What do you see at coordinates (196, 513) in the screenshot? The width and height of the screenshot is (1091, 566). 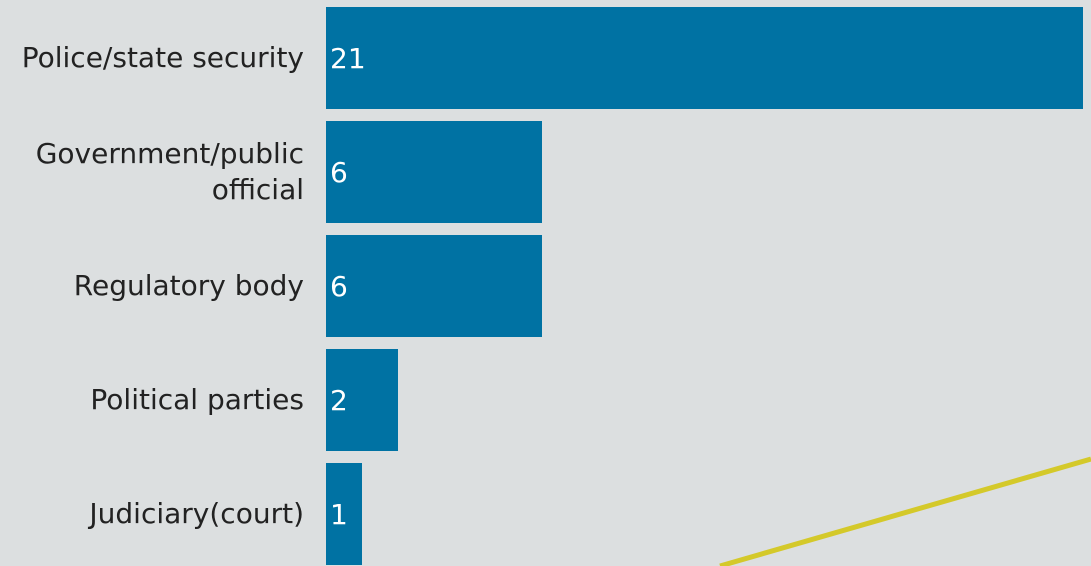 I see `category-label: Judiciary(court)` at bounding box center [196, 513].